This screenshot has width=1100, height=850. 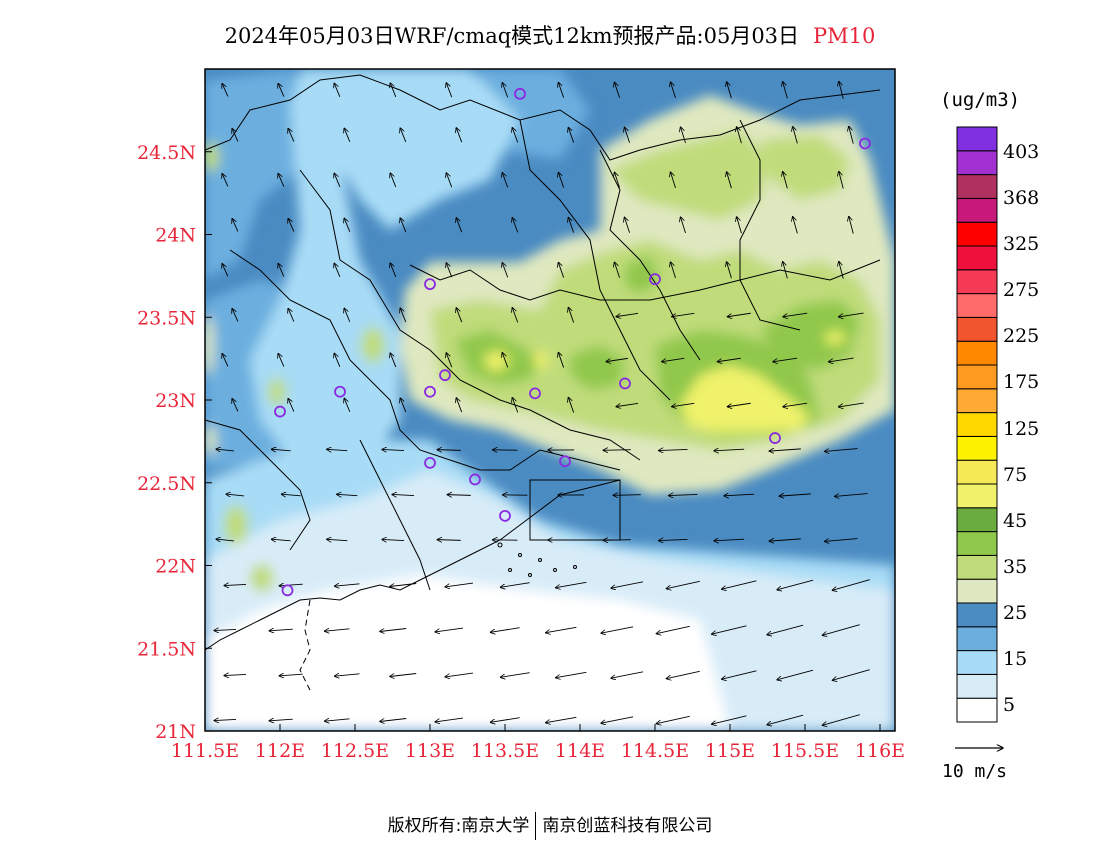 What do you see at coordinates (512, 36) in the screenshot?
I see `title-main: 2024年05月03日WRF/cmaq模式12km预报产品:05月03日` at bounding box center [512, 36].